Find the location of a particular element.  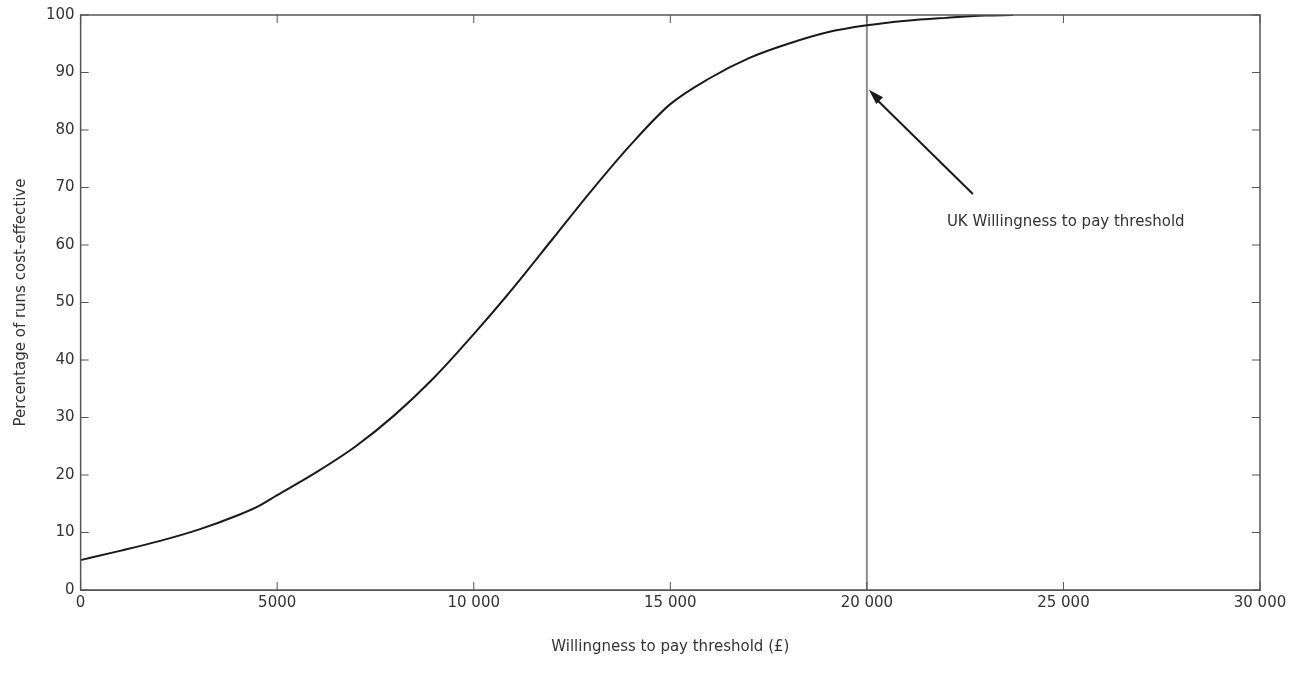

x-tick-label: 5000 is located at coordinates (277, 601).